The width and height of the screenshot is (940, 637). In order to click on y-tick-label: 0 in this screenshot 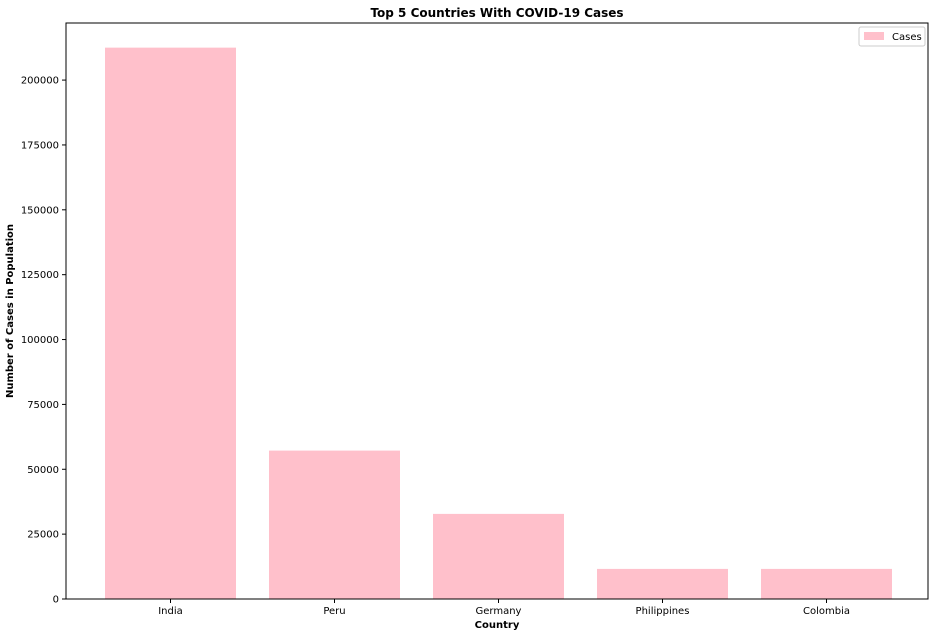, I will do `click(56, 600)`.